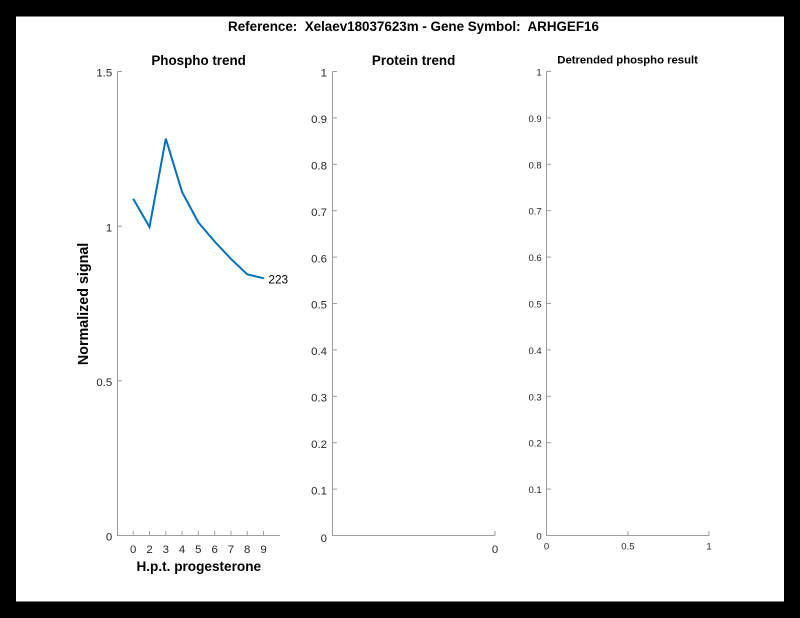 This screenshot has height=618, width=800. I want to click on svg-text: Normalized signal, so click(84, 304).